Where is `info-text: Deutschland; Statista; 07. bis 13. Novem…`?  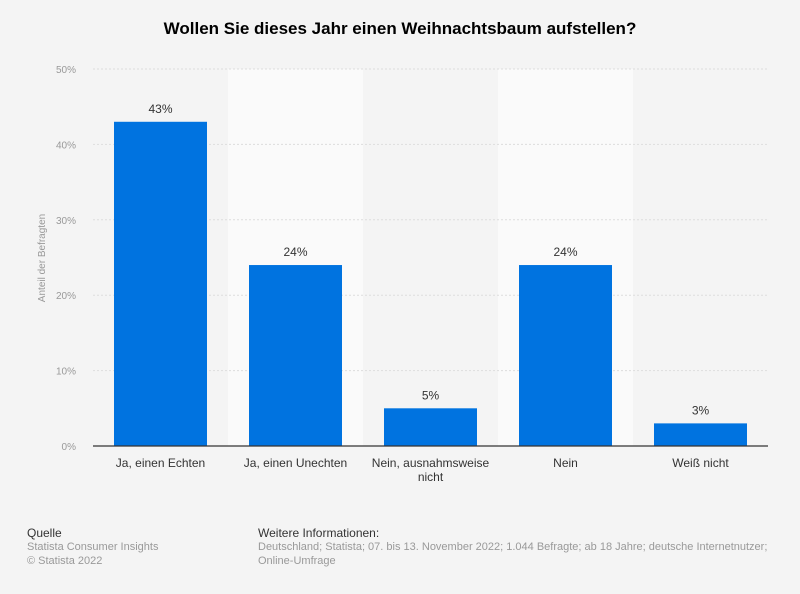
info-text: Deutschland; Statista; 07. bis 13. Novem… is located at coordinates (513, 554).